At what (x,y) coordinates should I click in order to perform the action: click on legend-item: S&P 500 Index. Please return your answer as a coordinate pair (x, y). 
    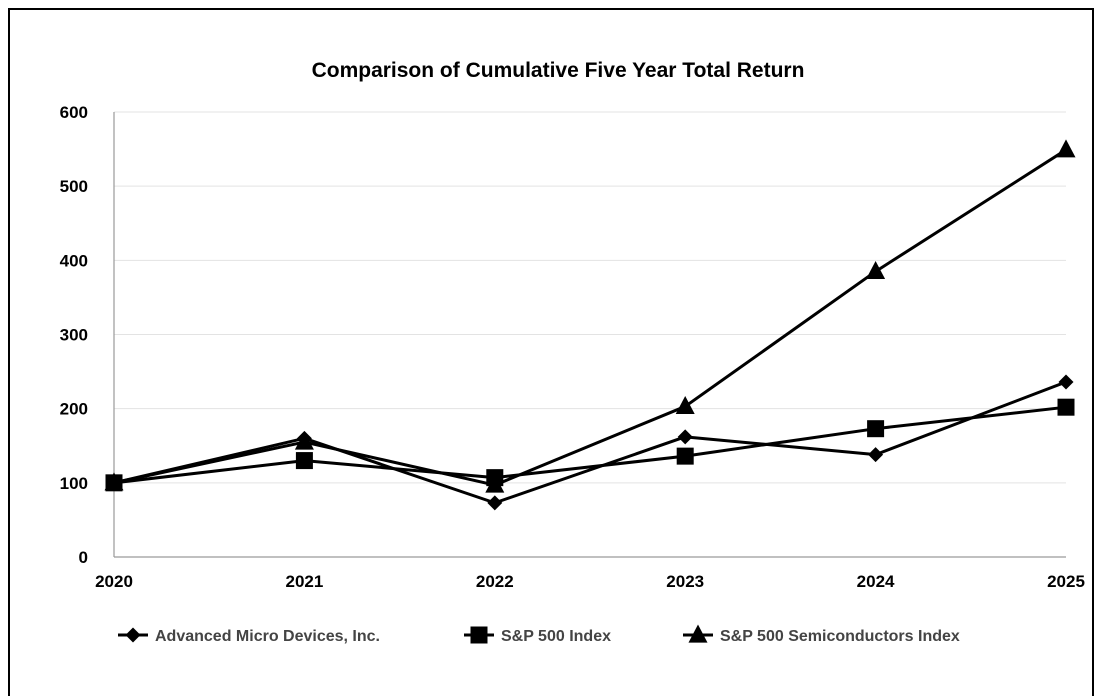
    Looking at the image, I should click on (537, 635).